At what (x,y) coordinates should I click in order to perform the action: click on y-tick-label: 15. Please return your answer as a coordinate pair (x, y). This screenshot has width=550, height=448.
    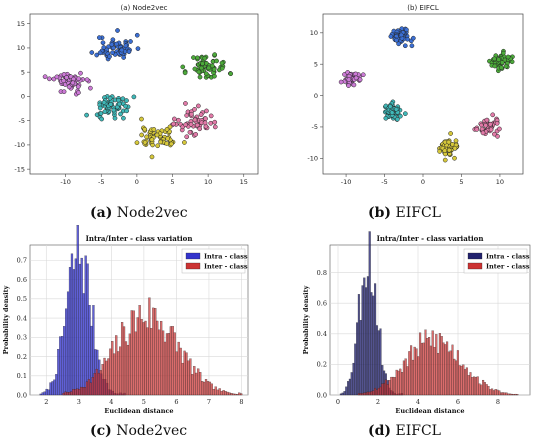
    Looking at the image, I should click on (21, 24).